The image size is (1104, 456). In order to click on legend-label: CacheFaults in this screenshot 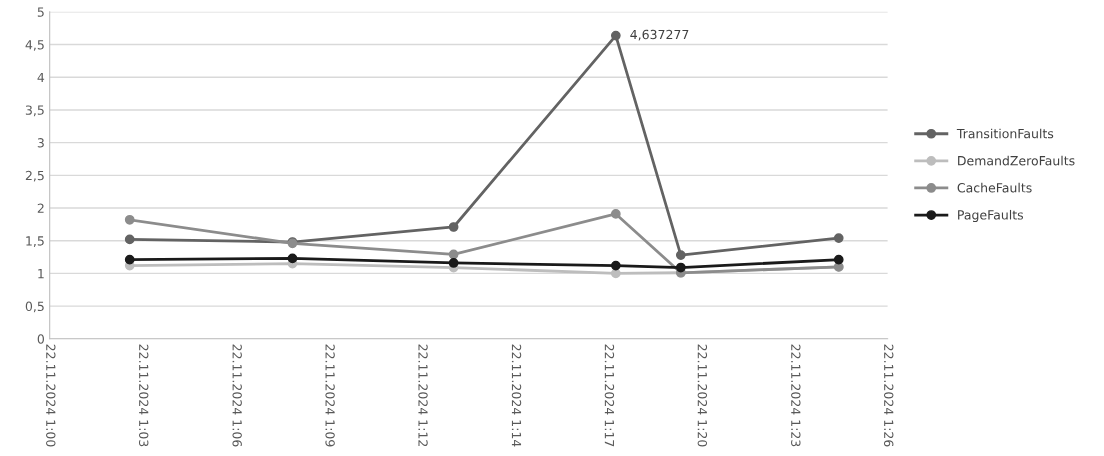, I will do `click(994, 187)`.